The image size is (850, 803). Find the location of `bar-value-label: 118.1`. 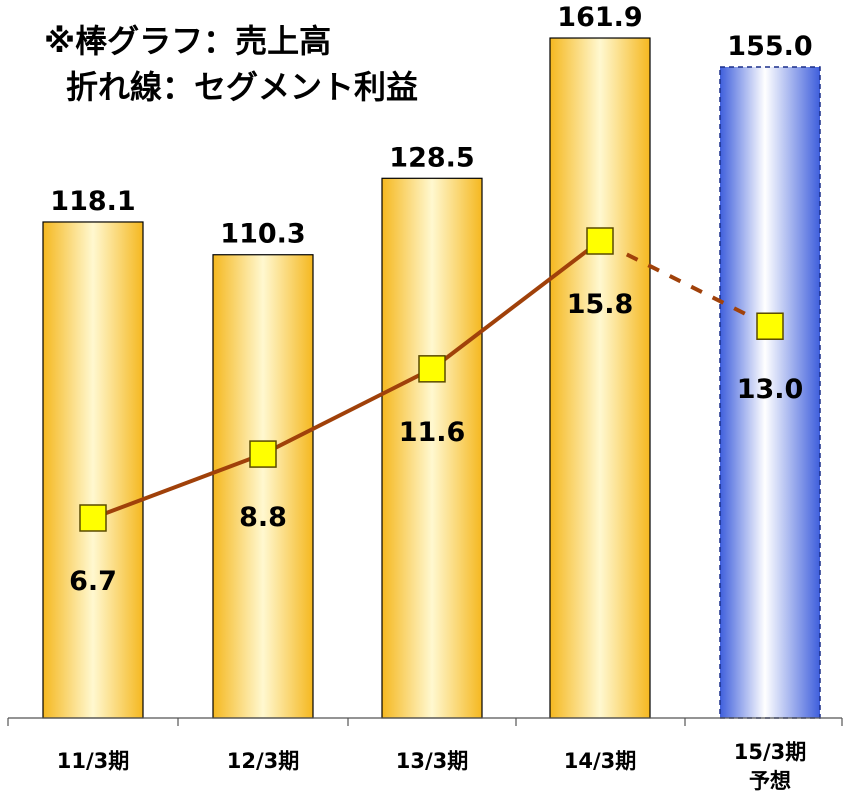

bar-value-label: 118.1 is located at coordinates (92, 201).